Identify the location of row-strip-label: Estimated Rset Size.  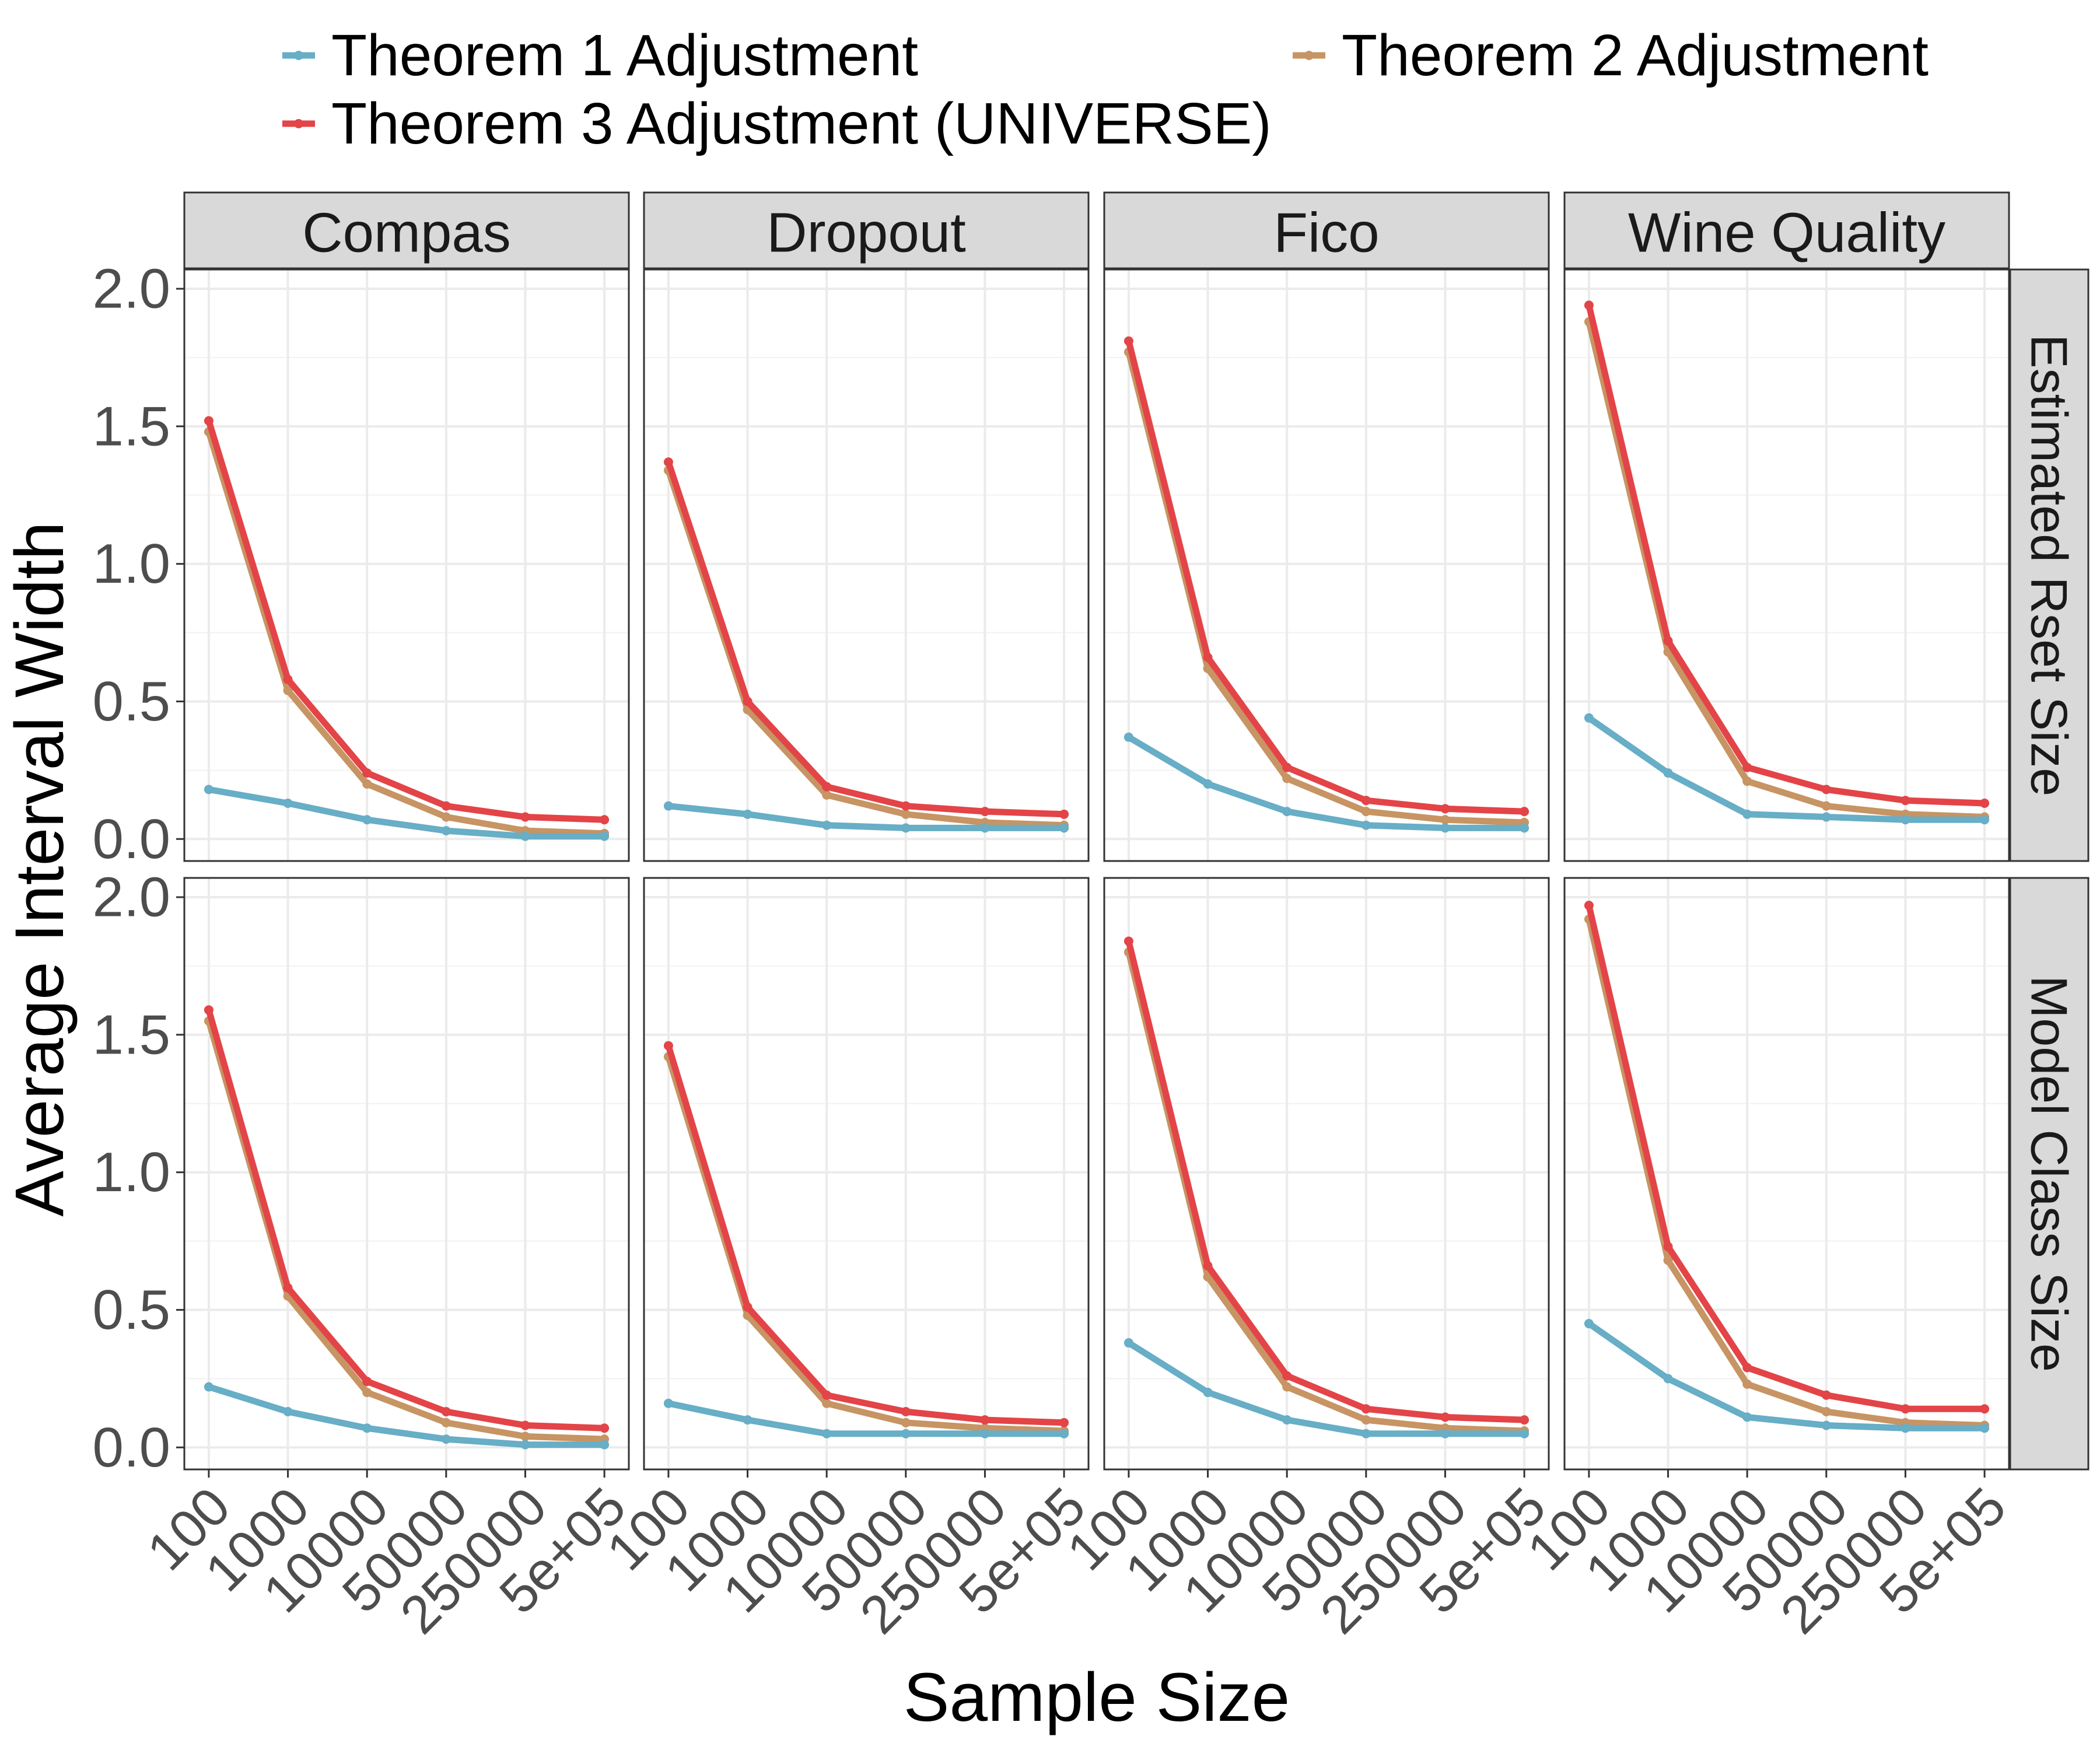
(2049, 565).